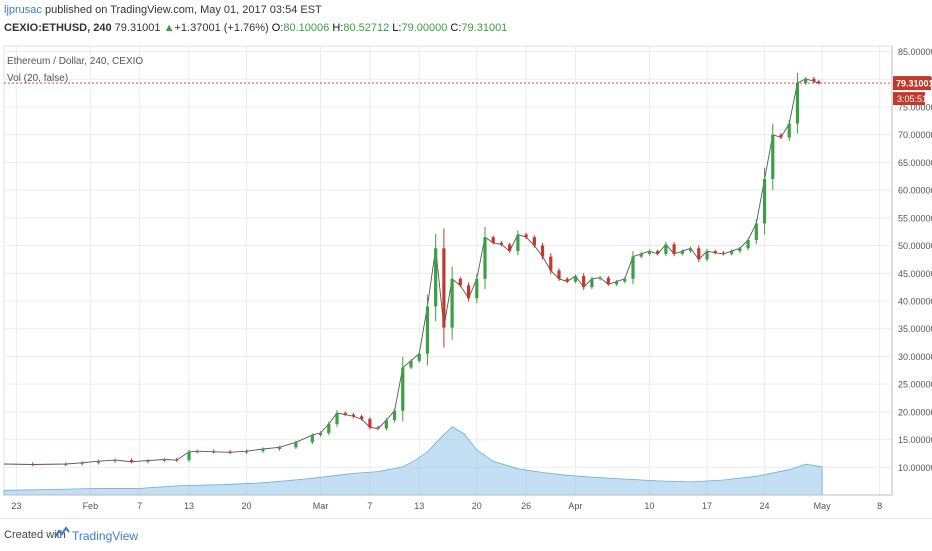 The height and width of the screenshot is (551, 932). I want to click on countdown-tag, so click(909, 99).